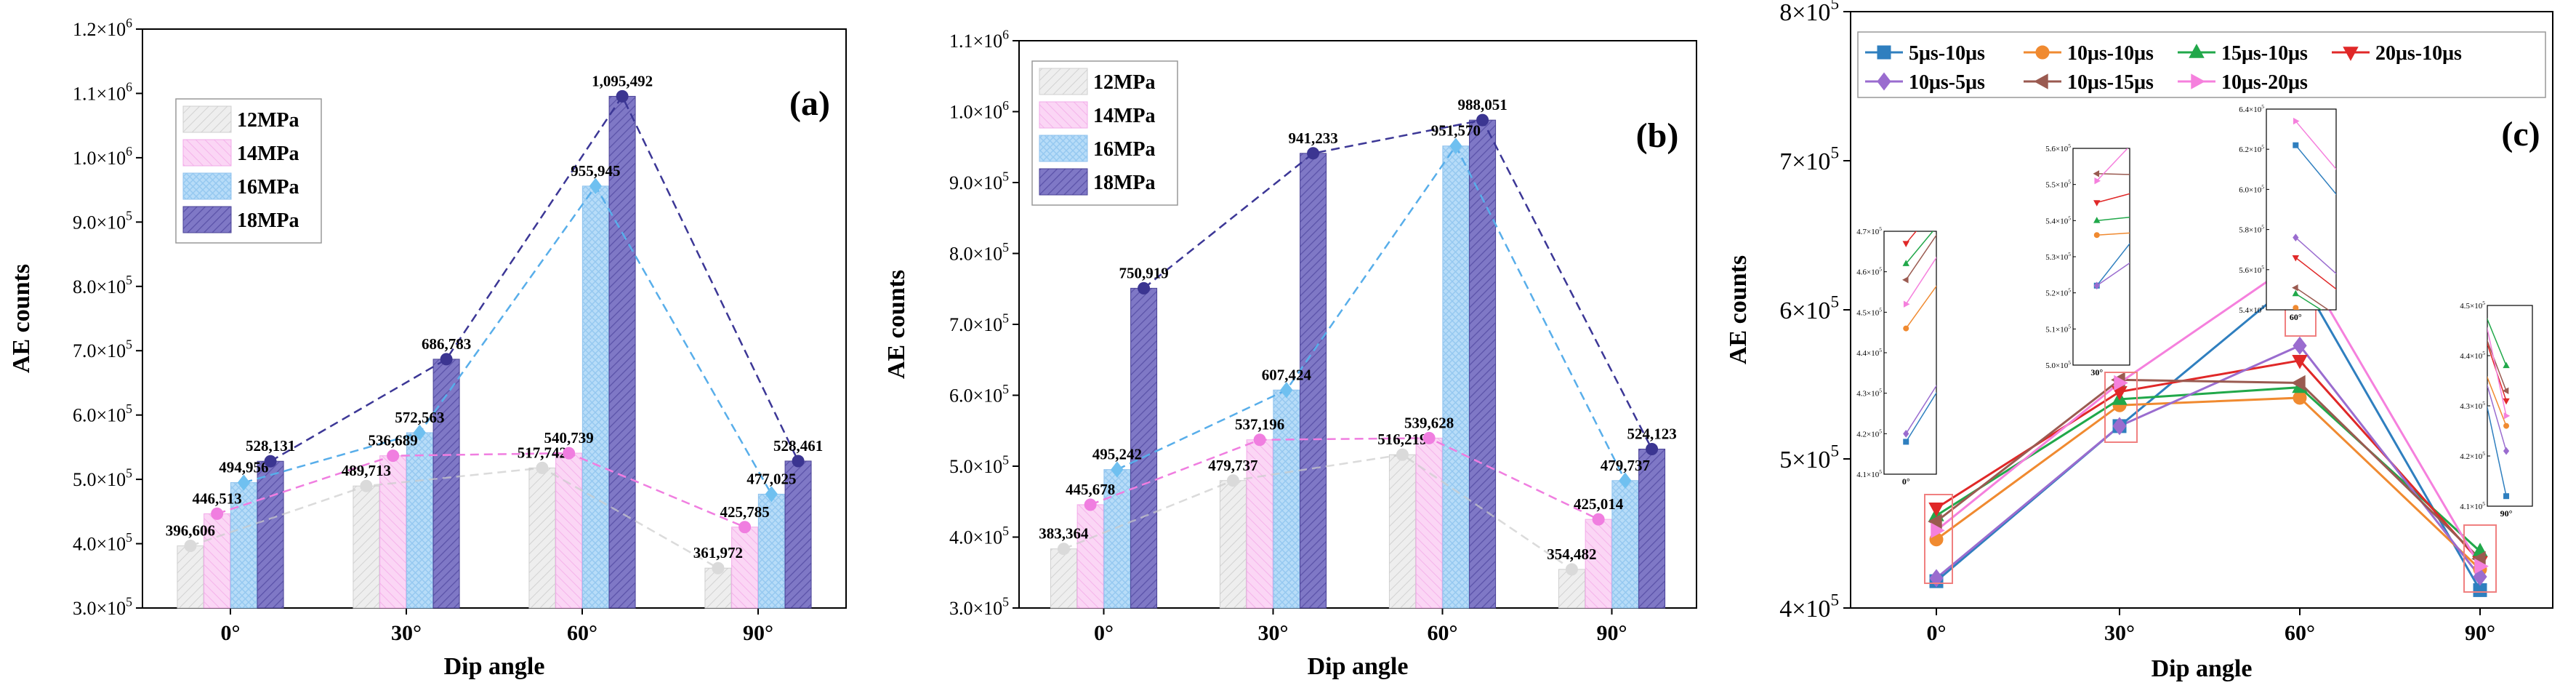 This screenshot has height=696, width=2576. I want to click on inset-line-20μs-10μs, so click(2497, 371).